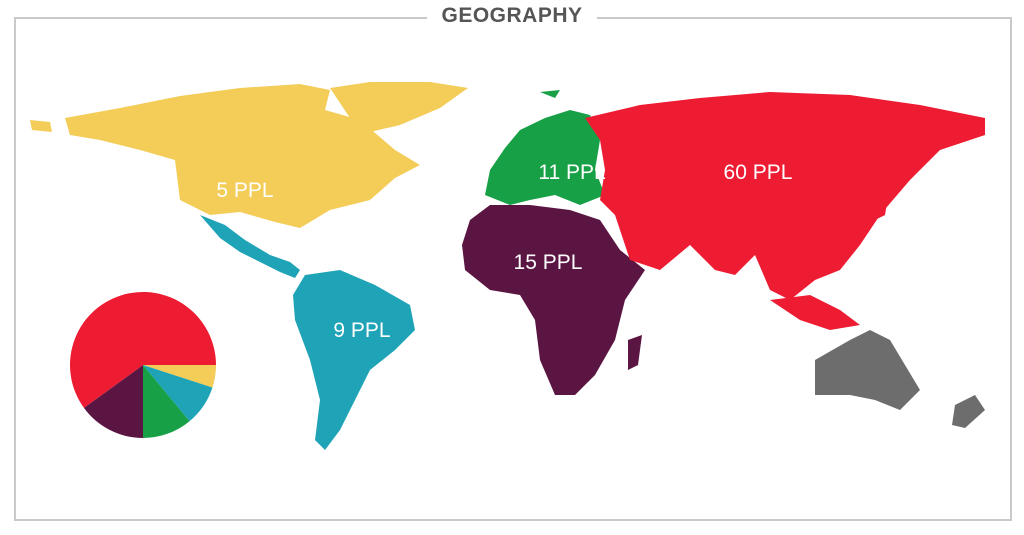 Image resolution: width=1024 pixels, height=535 pixels. I want to click on region-north-america, so click(249, 155).